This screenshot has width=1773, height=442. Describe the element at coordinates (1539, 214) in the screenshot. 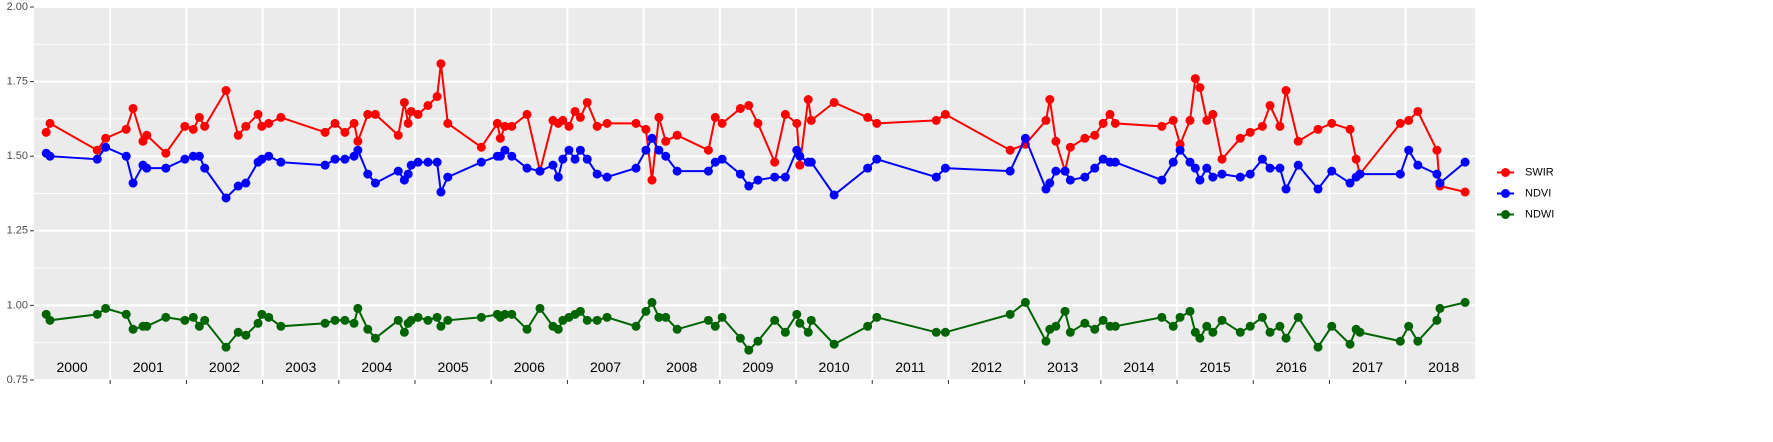

I see `legend-label: NDWI` at that location.